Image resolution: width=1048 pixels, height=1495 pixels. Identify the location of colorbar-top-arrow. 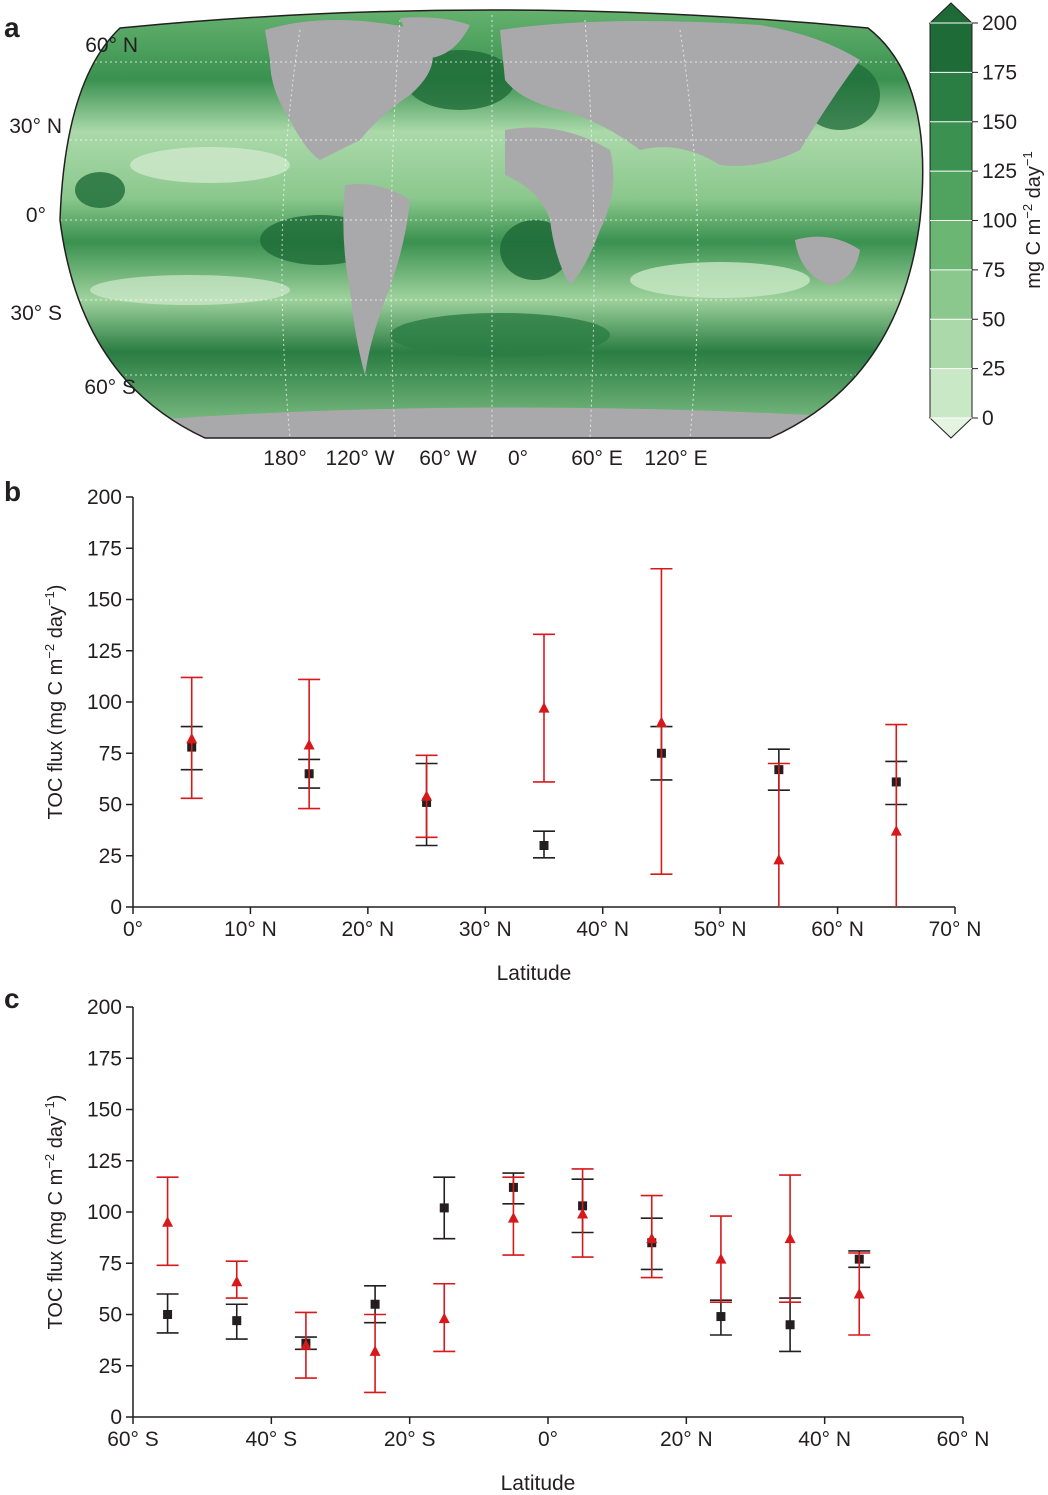
(951, 13).